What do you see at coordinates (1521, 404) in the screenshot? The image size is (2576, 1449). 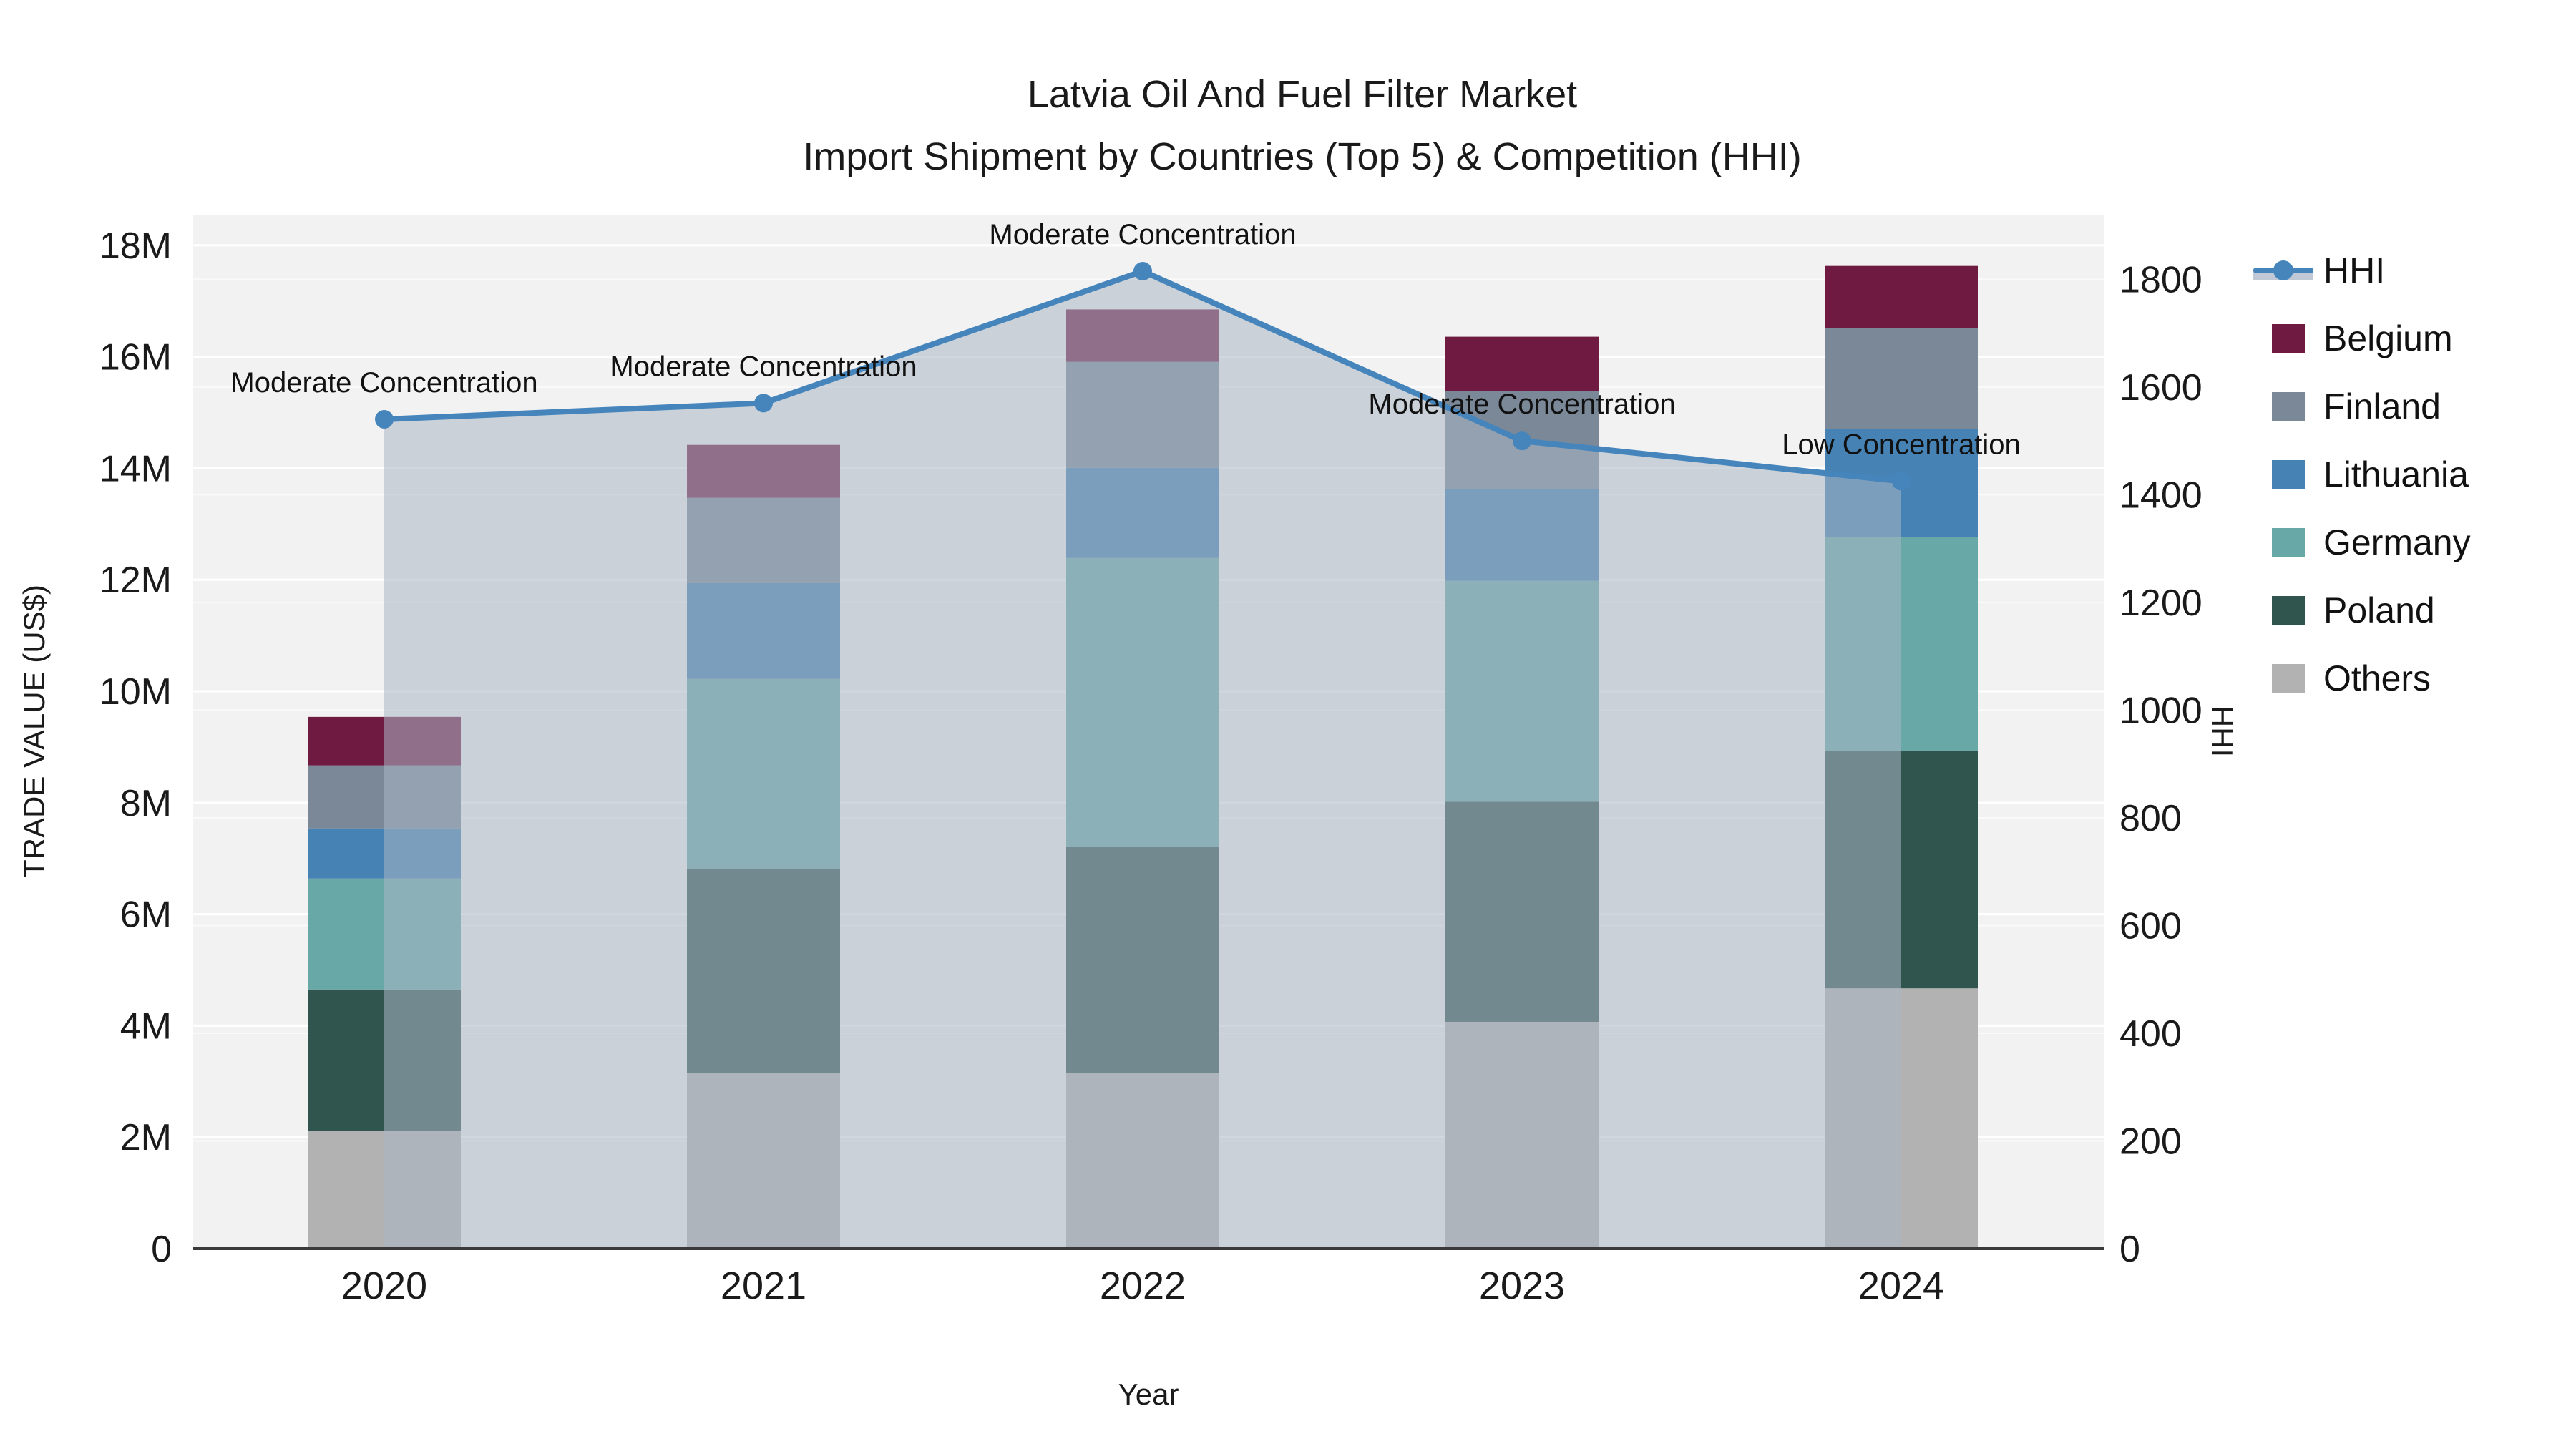 I see `annotation-label-2023: Moderate Concentration` at bounding box center [1521, 404].